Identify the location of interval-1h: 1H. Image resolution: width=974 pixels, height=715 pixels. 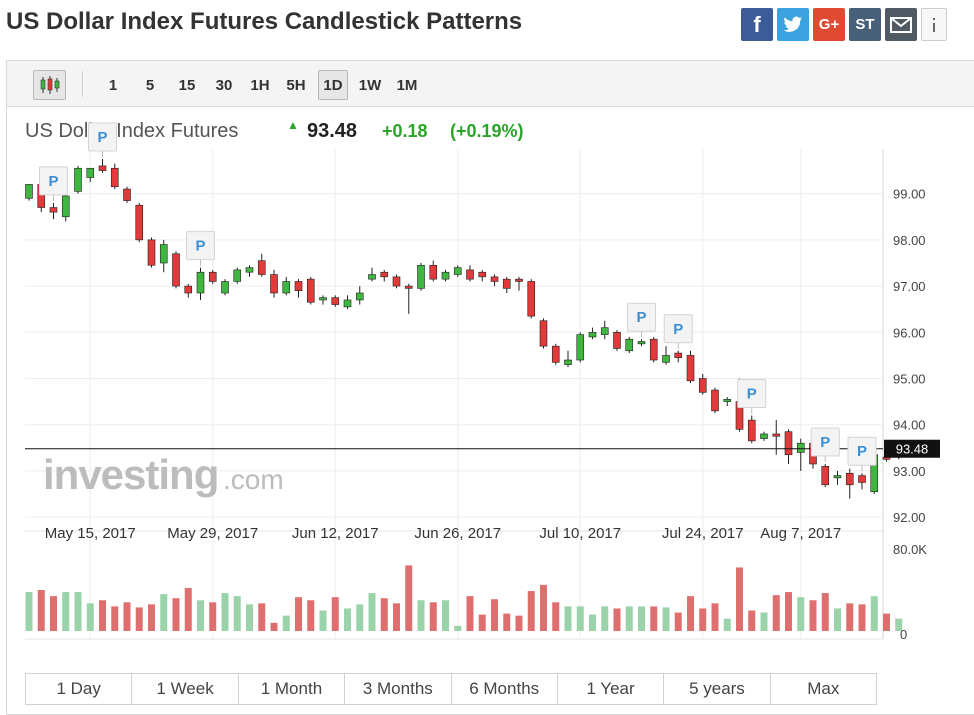
(260, 85).